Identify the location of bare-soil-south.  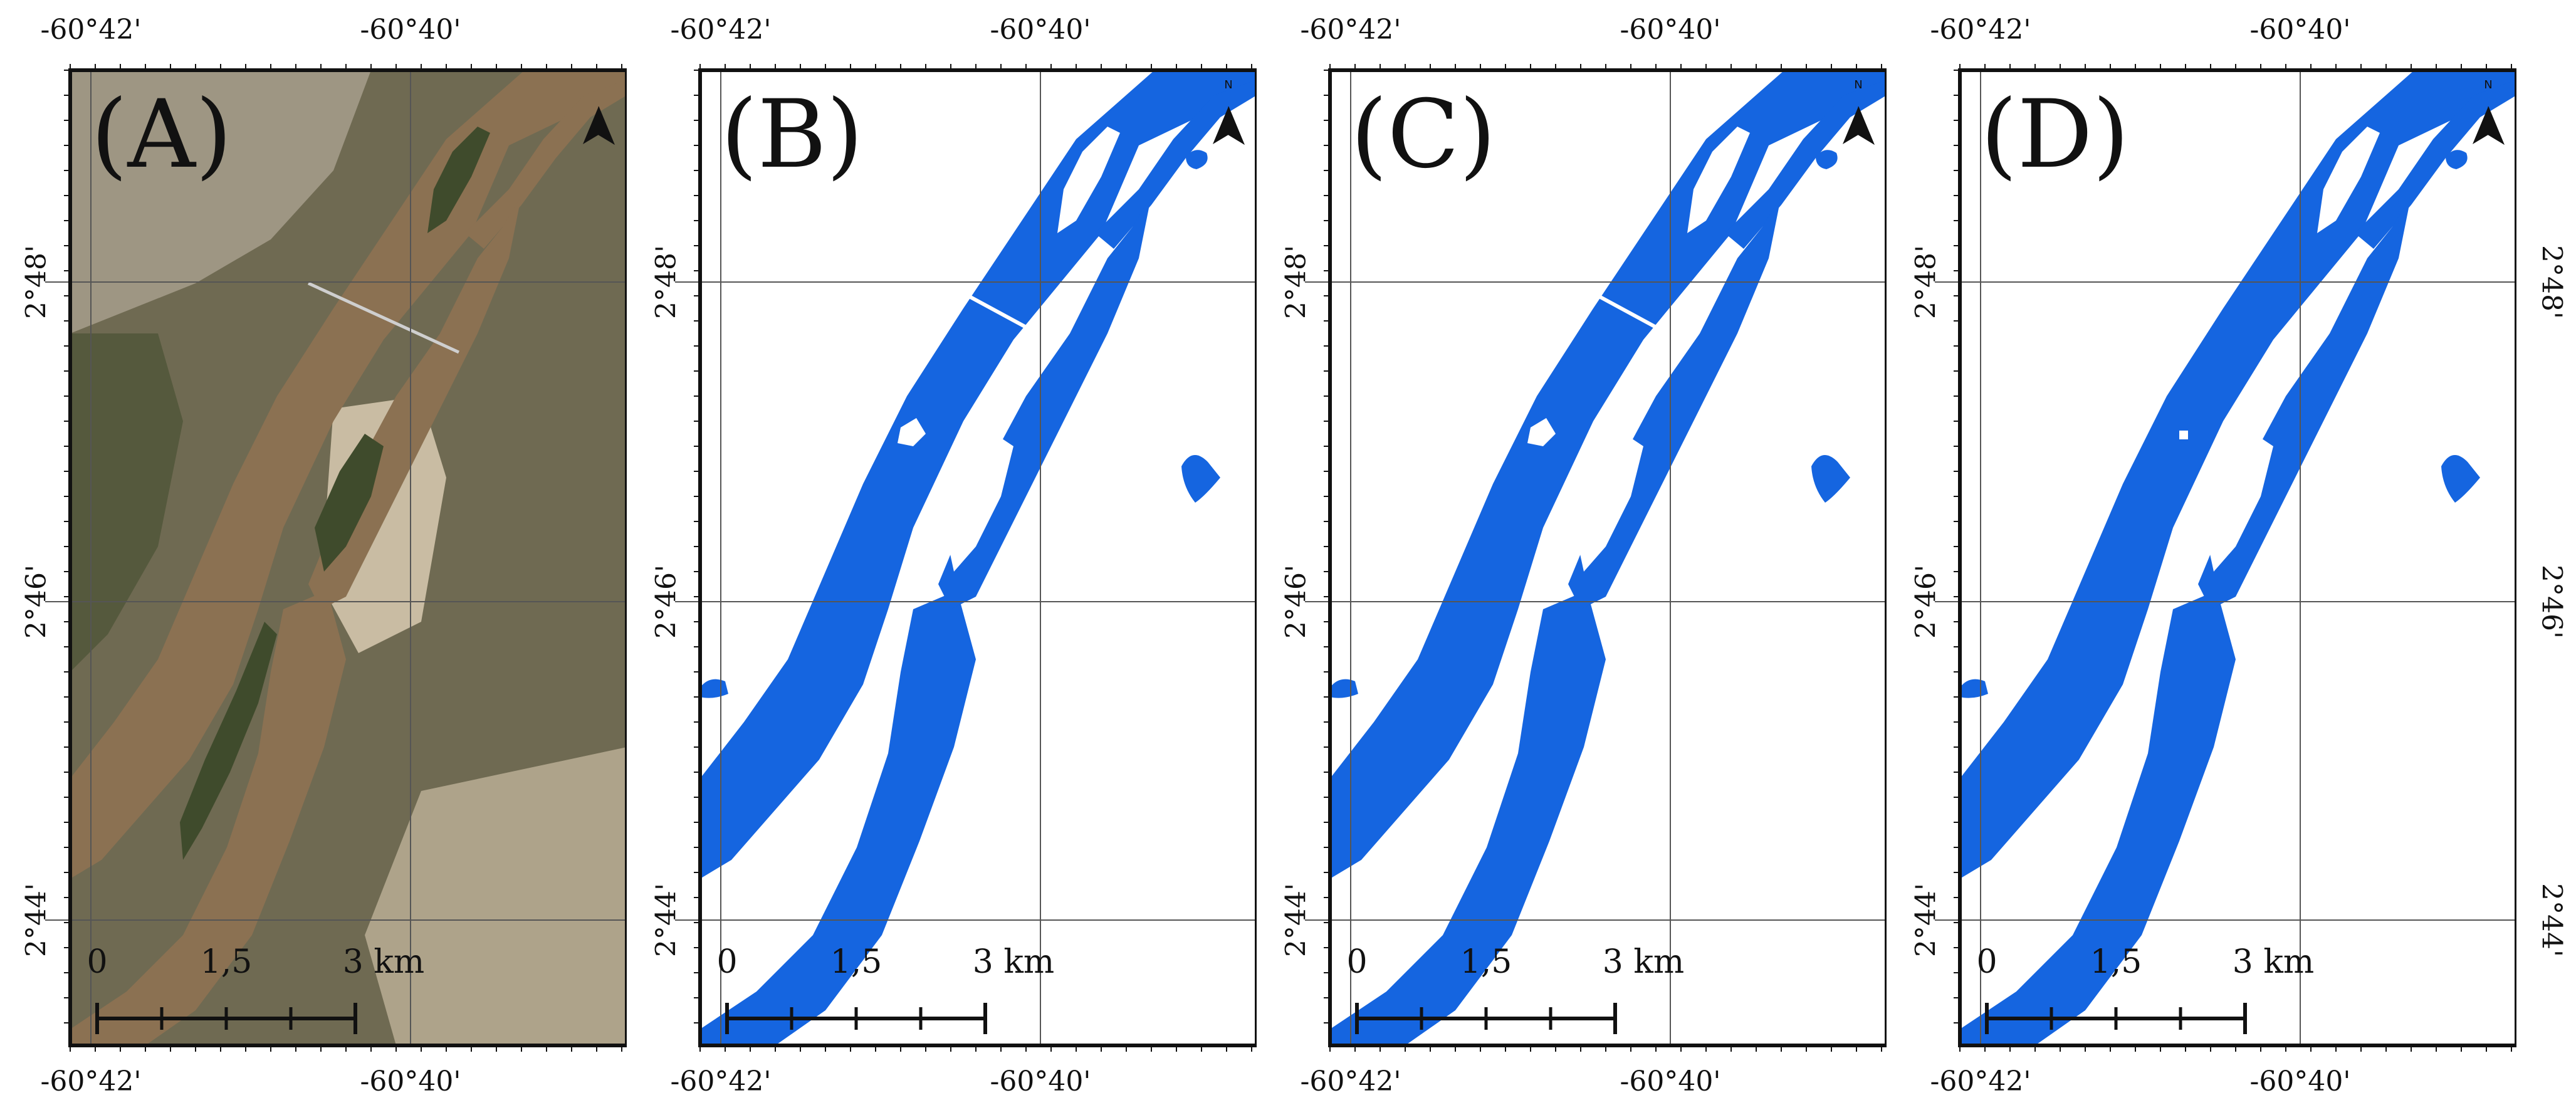
(496, 896).